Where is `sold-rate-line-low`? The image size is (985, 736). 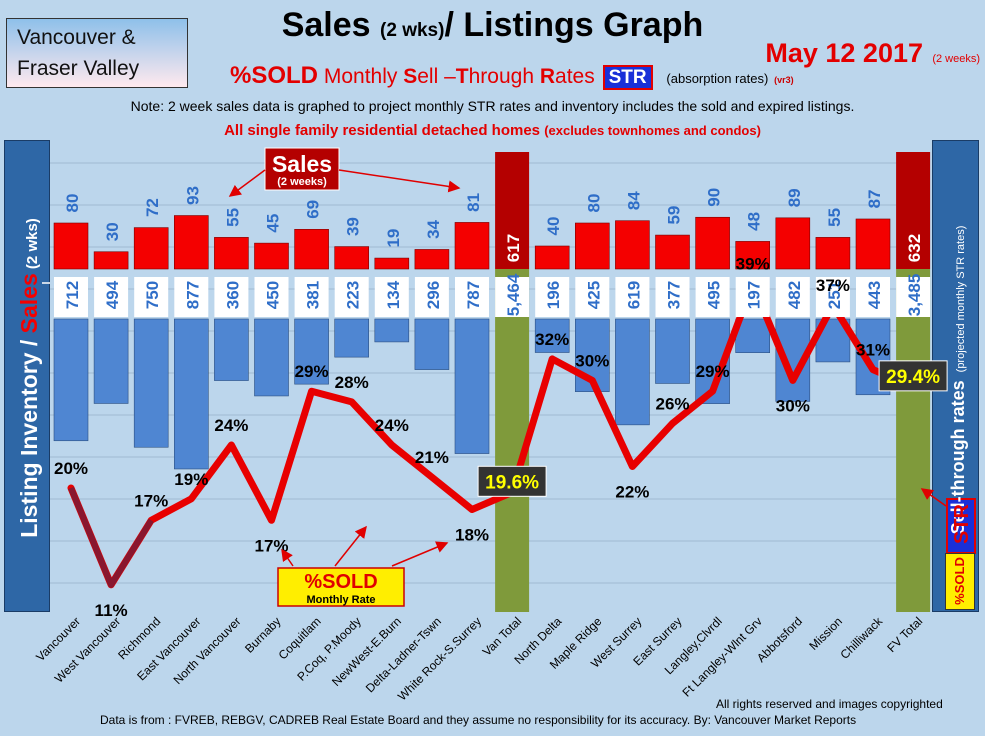 sold-rate-line-low is located at coordinates (111, 537).